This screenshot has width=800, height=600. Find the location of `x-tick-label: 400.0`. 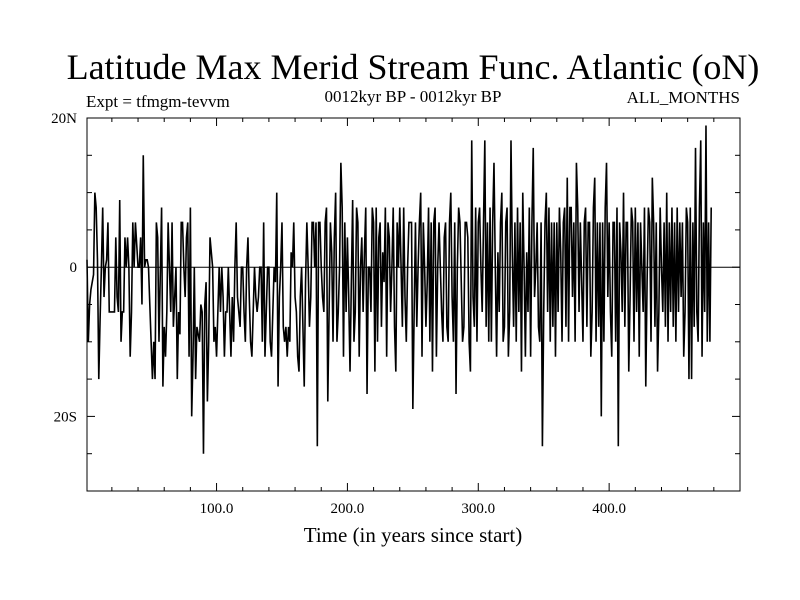

x-tick-label: 400.0 is located at coordinates (609, 509).